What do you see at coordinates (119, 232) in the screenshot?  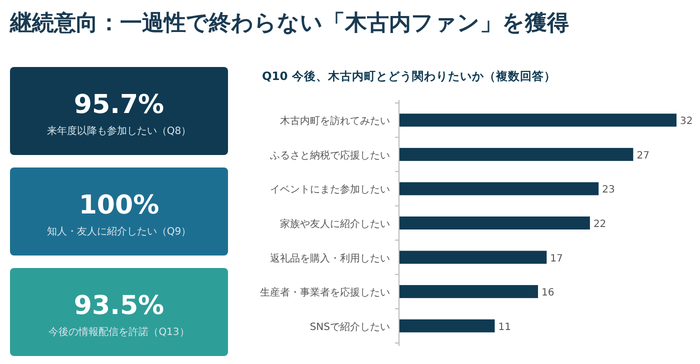 I see `text: 知人・友人に紹介したい（Q9）` at bounding box center [119, 232].